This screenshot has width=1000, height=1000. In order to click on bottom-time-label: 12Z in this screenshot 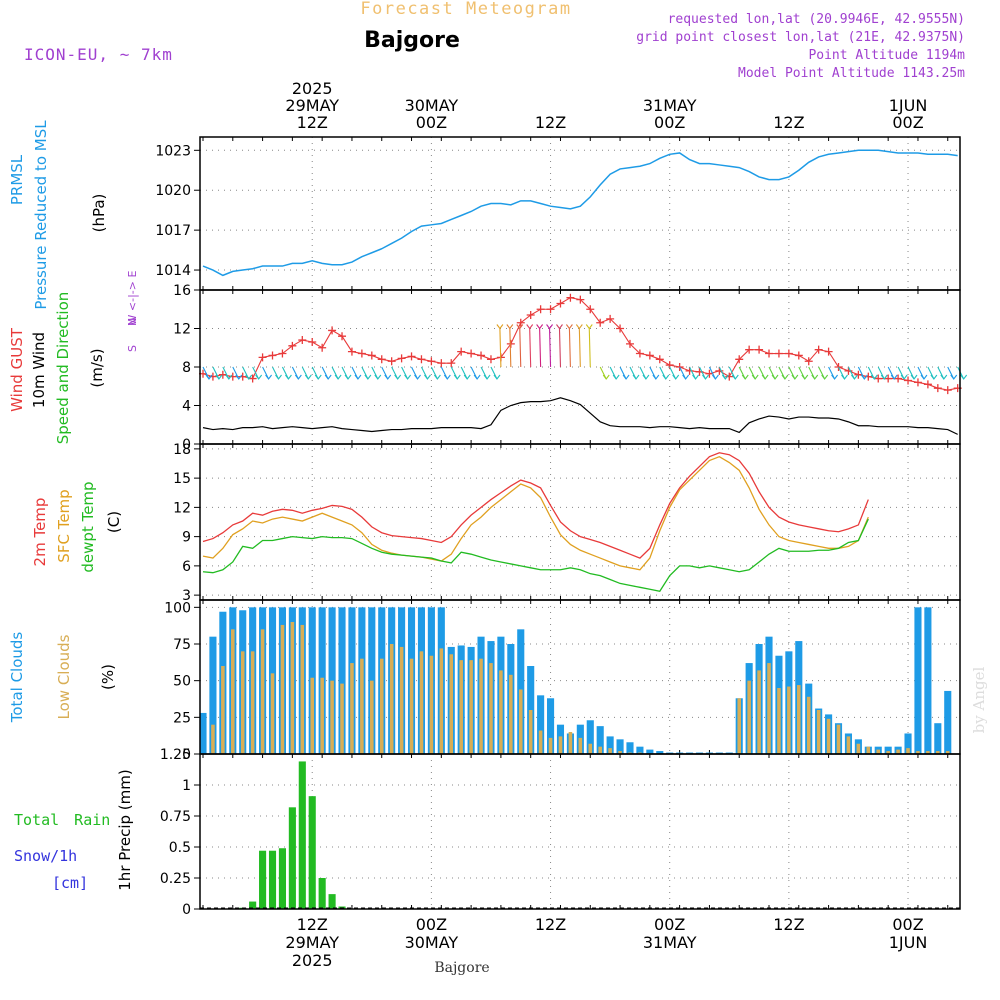, I will do `click(550, 924)`.